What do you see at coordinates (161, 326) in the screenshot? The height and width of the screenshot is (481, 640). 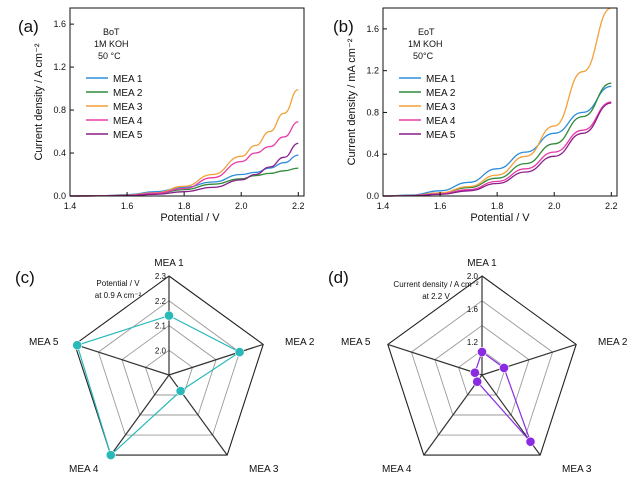 I see `radar-tick-label: 2.1` at bounding box center [161, 326].